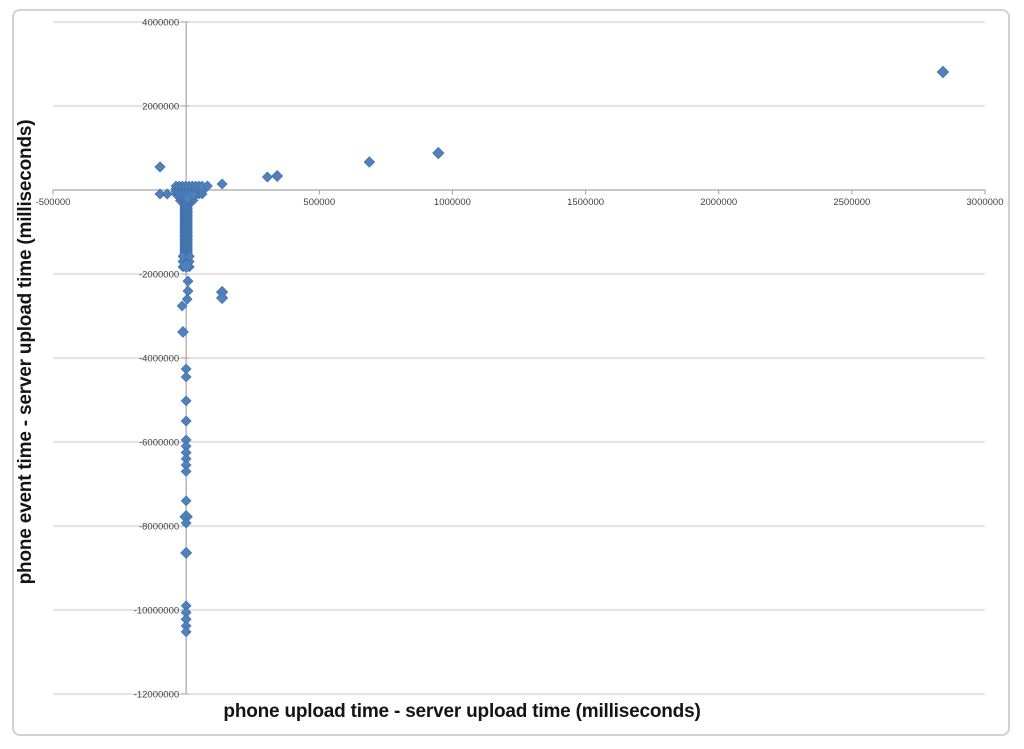 The image size is (1024, 749). Describe the element at coordinates (159, 274) in the screenshot. I see `y-tick-label: -2000000` at that location.